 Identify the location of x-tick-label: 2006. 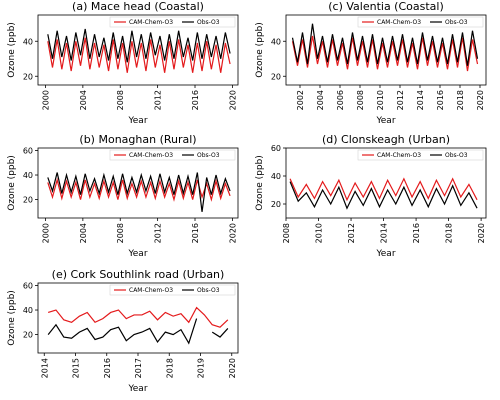
(340, 100).